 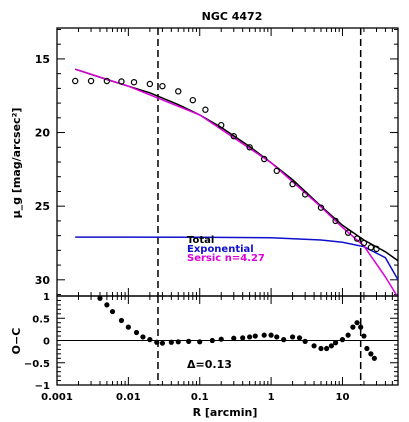 I want to click on y-tick-label-top: 15, so click(x=42, y=59).